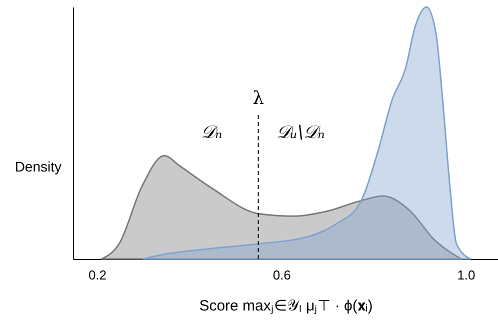 The width and height of the screenshot is (498, 320). What do you see at coordinates (258, 98) in the screenshot?
I see `ref-line-label: λ` at bounding box center [258, 98].